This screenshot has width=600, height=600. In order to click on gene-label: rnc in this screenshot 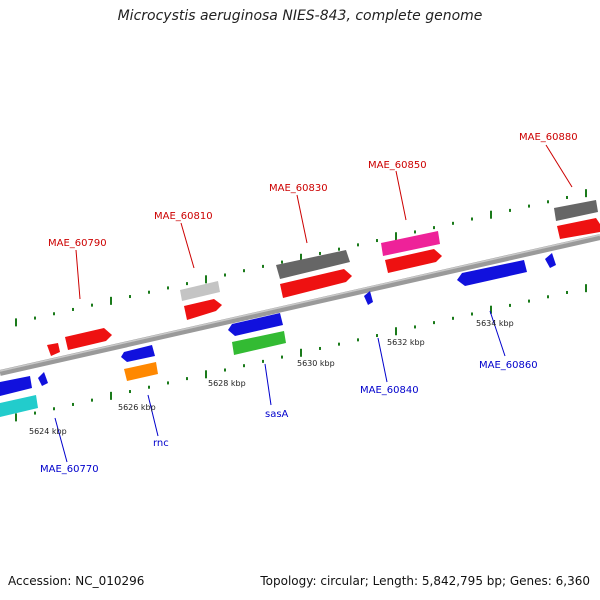, I will do `click(161, 443)`.